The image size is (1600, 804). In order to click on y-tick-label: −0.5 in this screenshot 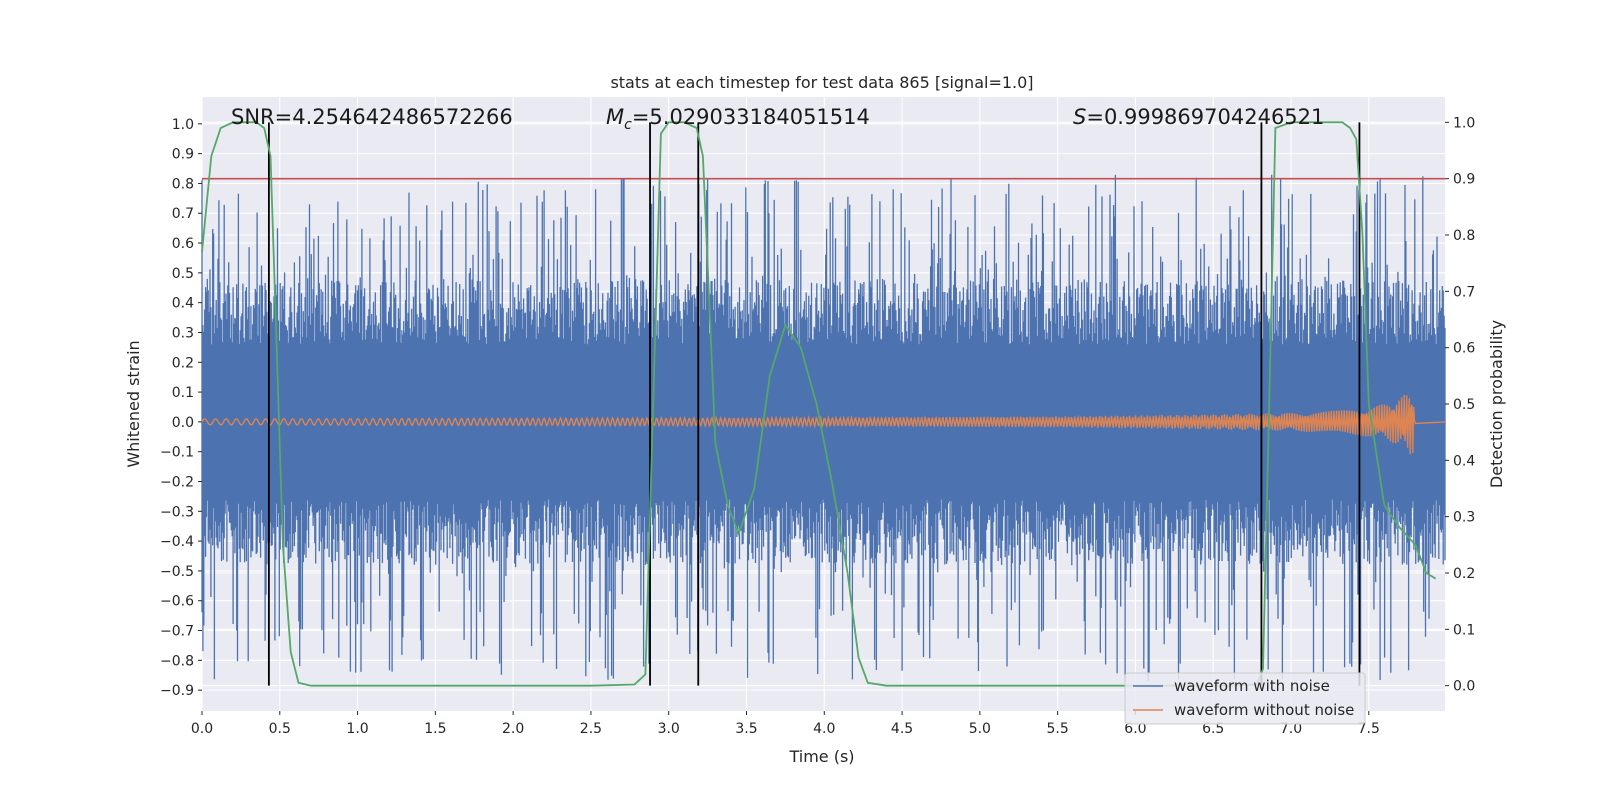, I will do `click(177, 572)`.